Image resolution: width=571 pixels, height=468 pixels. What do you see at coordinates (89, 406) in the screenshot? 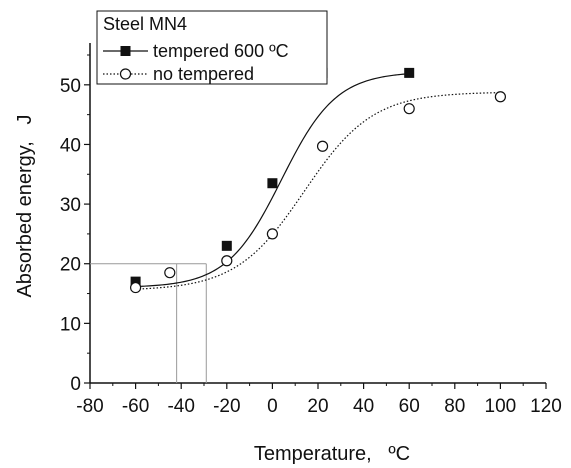
I see `x-tick-label: -80` at bounding box center [89, 406].